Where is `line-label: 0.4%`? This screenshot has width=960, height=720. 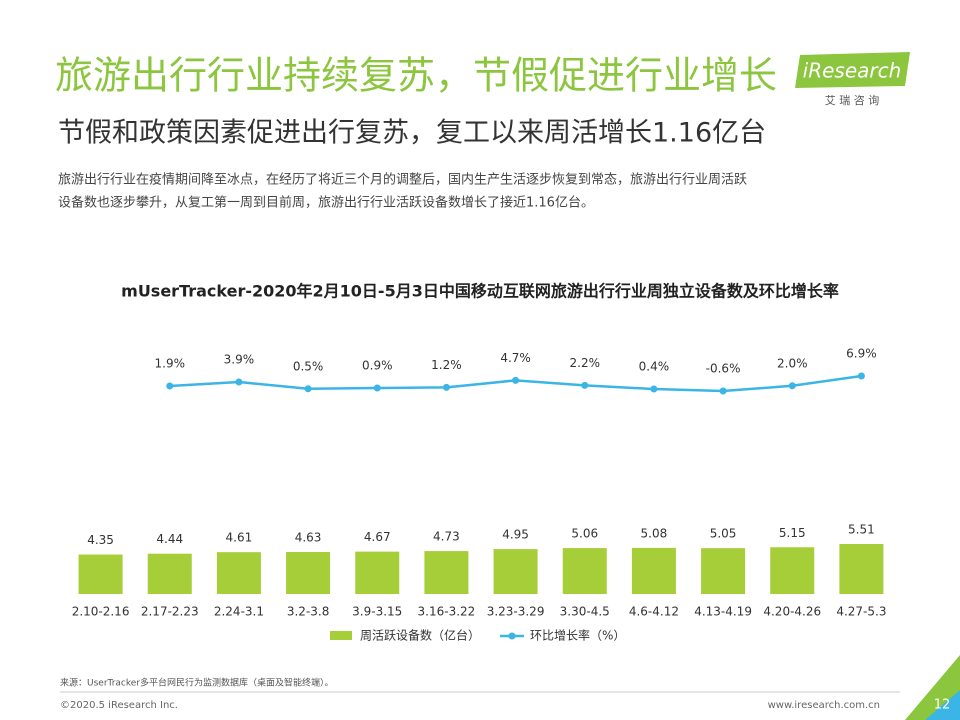
line-label: 0.4% is located at coordinates (654, 367).